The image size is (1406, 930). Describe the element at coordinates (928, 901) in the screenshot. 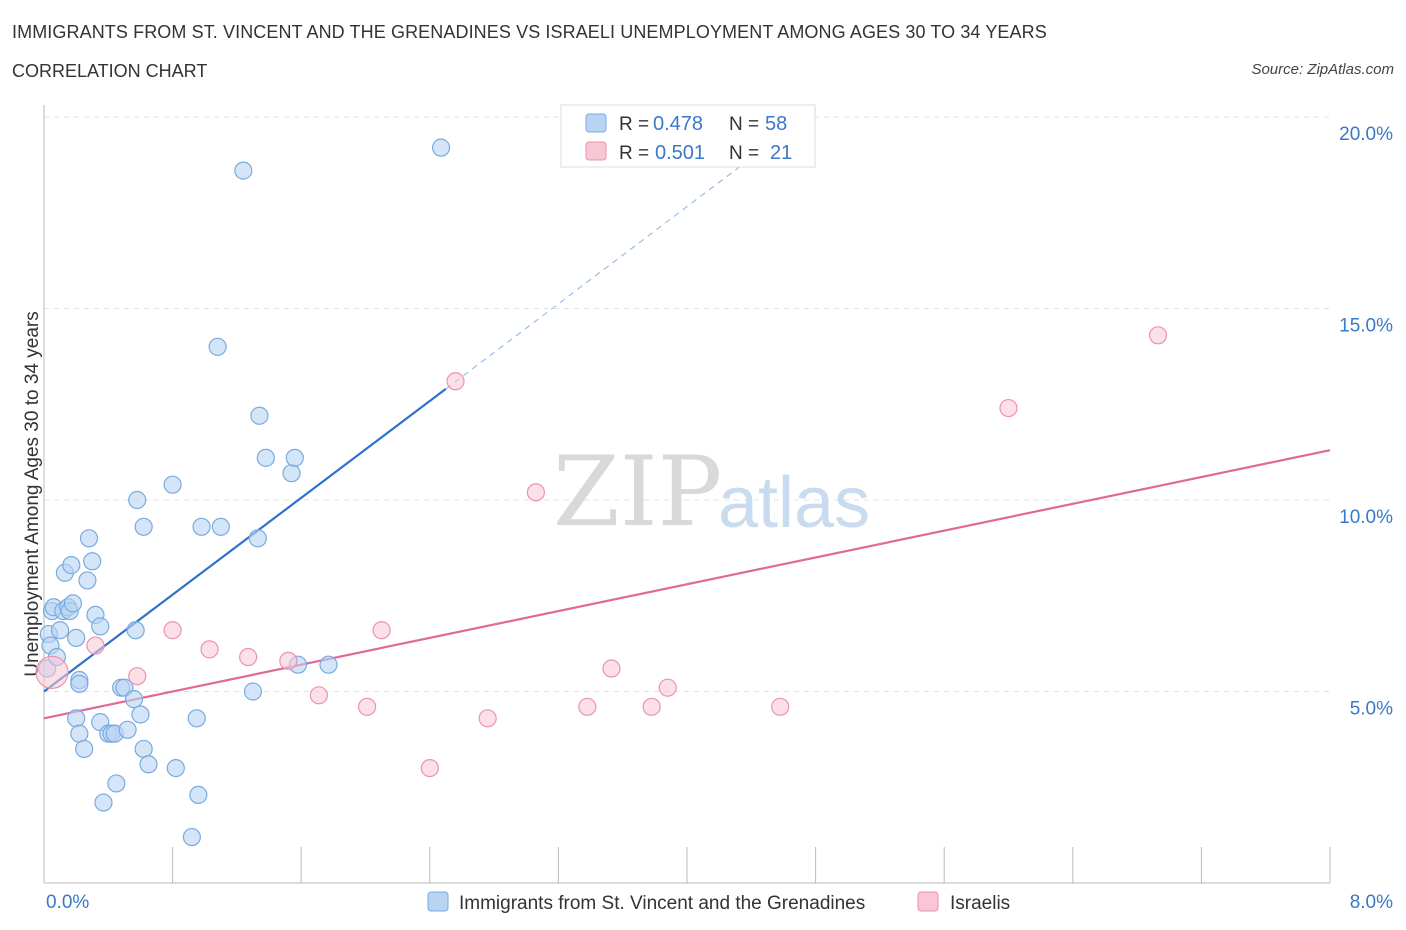

I see `legend-bottom-swatch-pink` at that location.